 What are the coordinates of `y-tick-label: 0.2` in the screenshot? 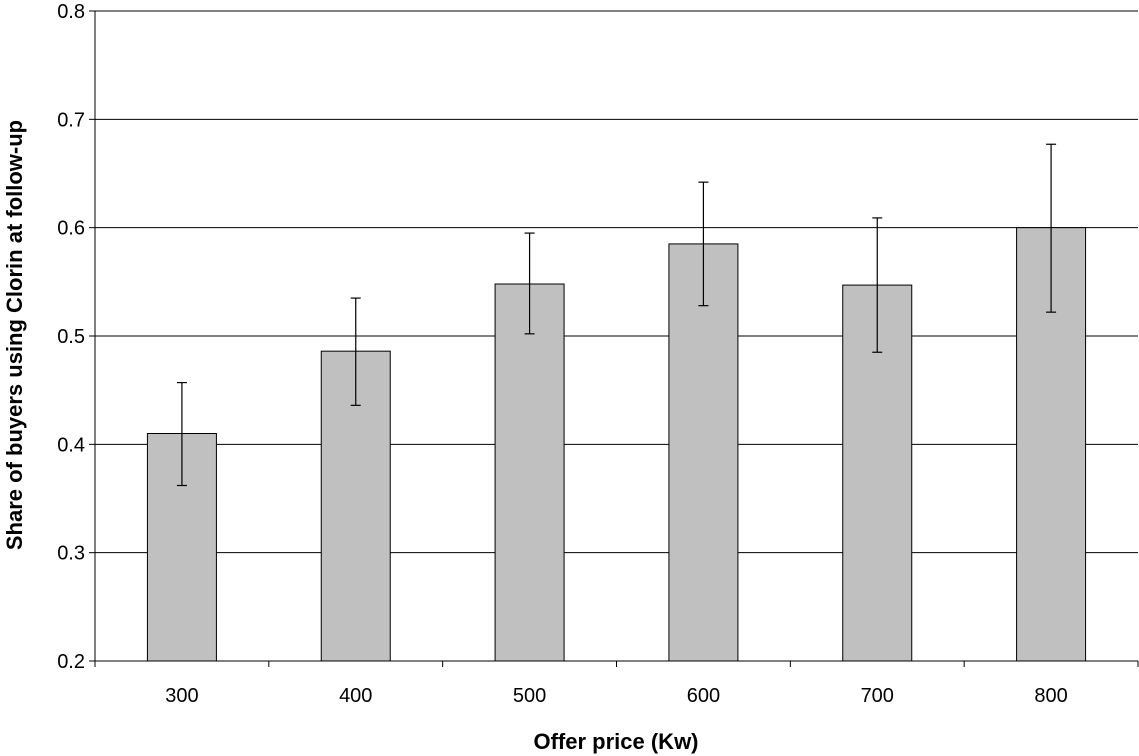 It's located at (71, 662).